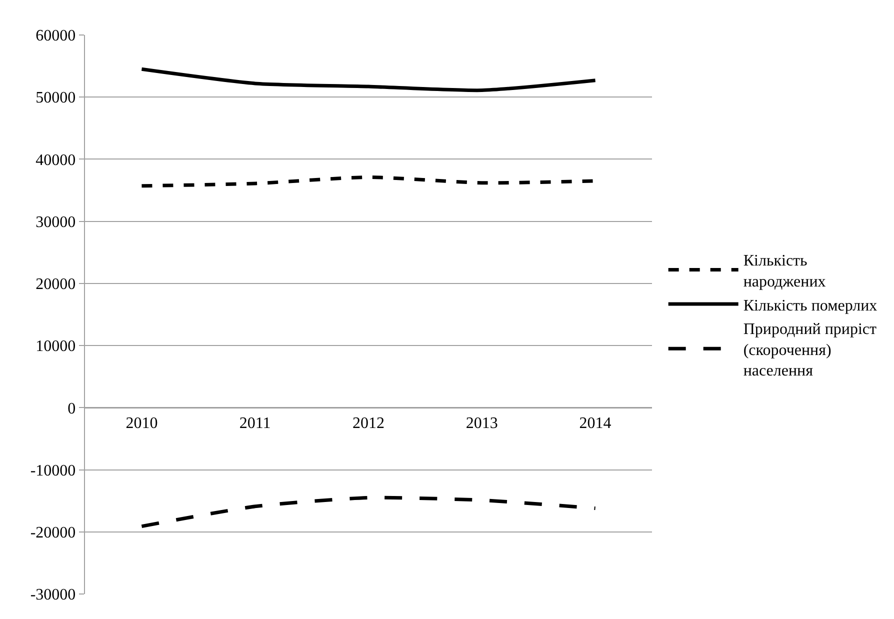  Describe the element at coordinates (56, 160) in the screenshot. I see `y-tick-label: 40000` at that location.